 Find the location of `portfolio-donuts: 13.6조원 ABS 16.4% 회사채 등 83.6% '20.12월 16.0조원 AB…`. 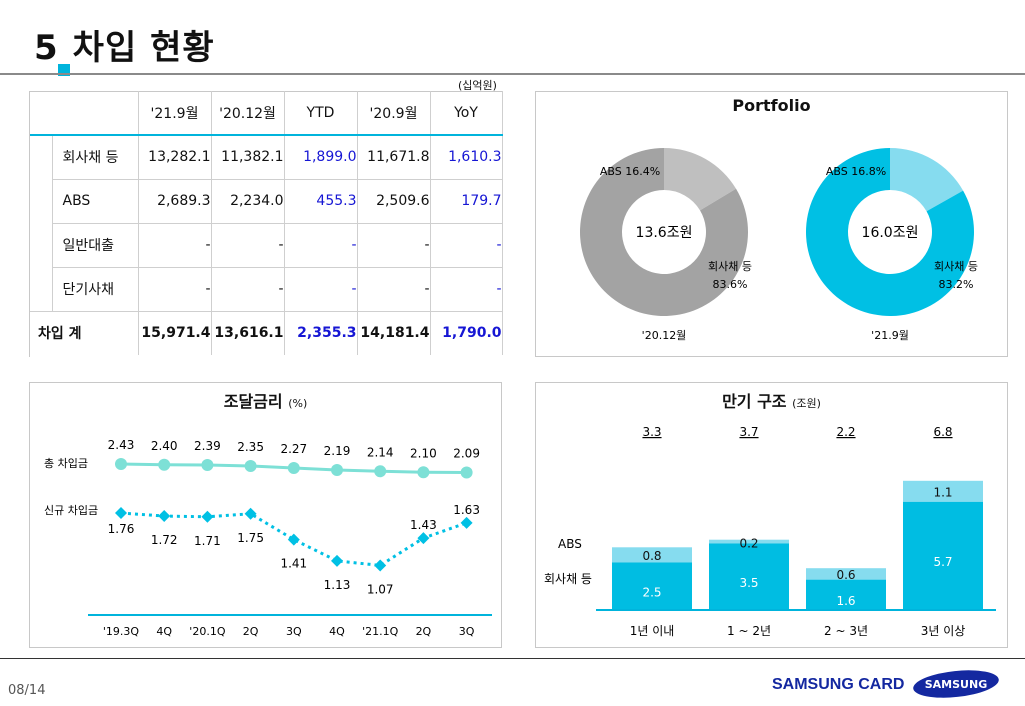

portfolio-donuts: 13.6조원 ABS 16.4% 회사채 등 83.6% '20.12월 16.0조원 AB… is located at coordinates (779, 245).